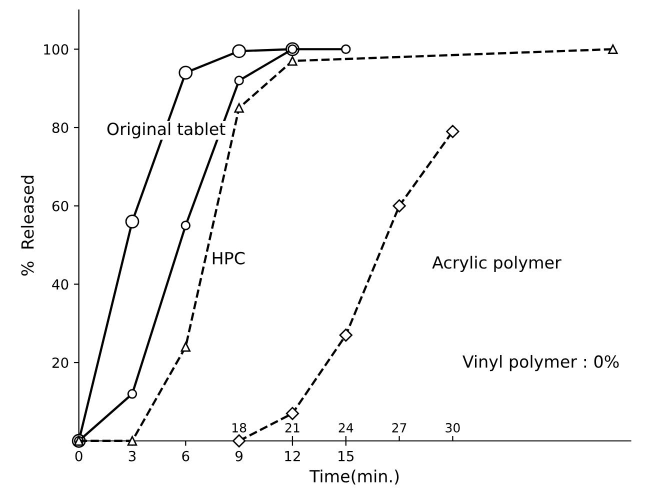  Describe the element at coordinates (27, 226) in the screenshot. I see `y-axis-title: % Released` at that location.